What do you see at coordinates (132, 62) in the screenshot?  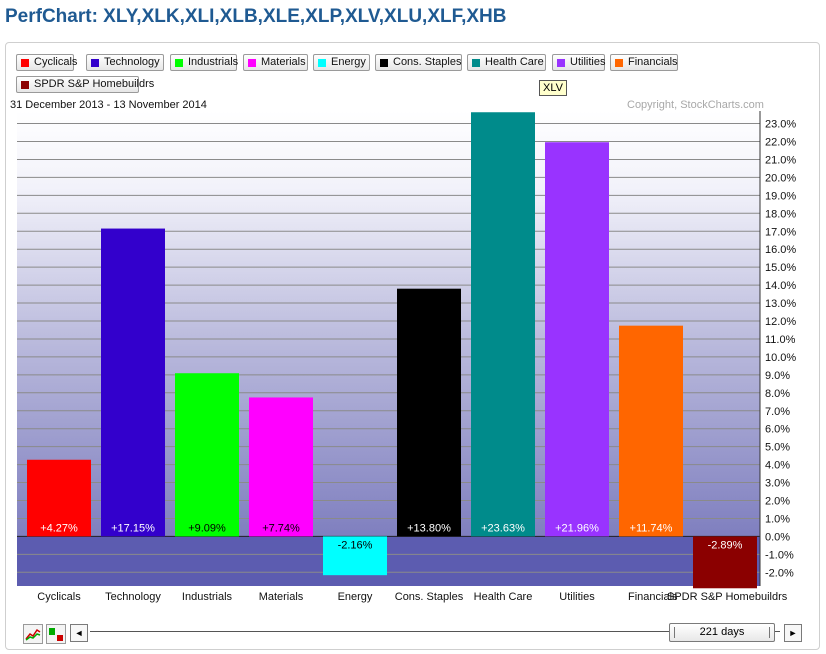 I see `legend-label: Technology` at bounding box center [132, 62].